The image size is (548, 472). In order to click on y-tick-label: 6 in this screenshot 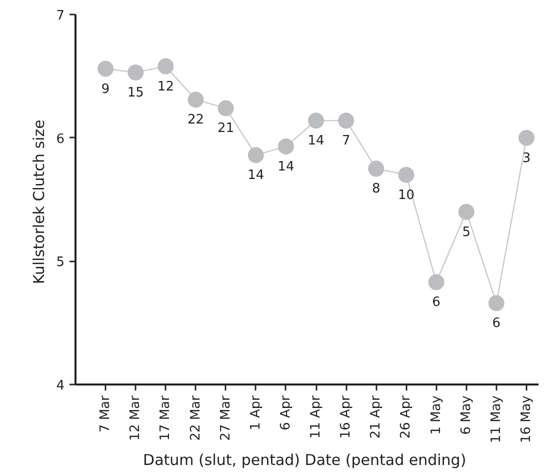, I will do `click(60, 139)`.